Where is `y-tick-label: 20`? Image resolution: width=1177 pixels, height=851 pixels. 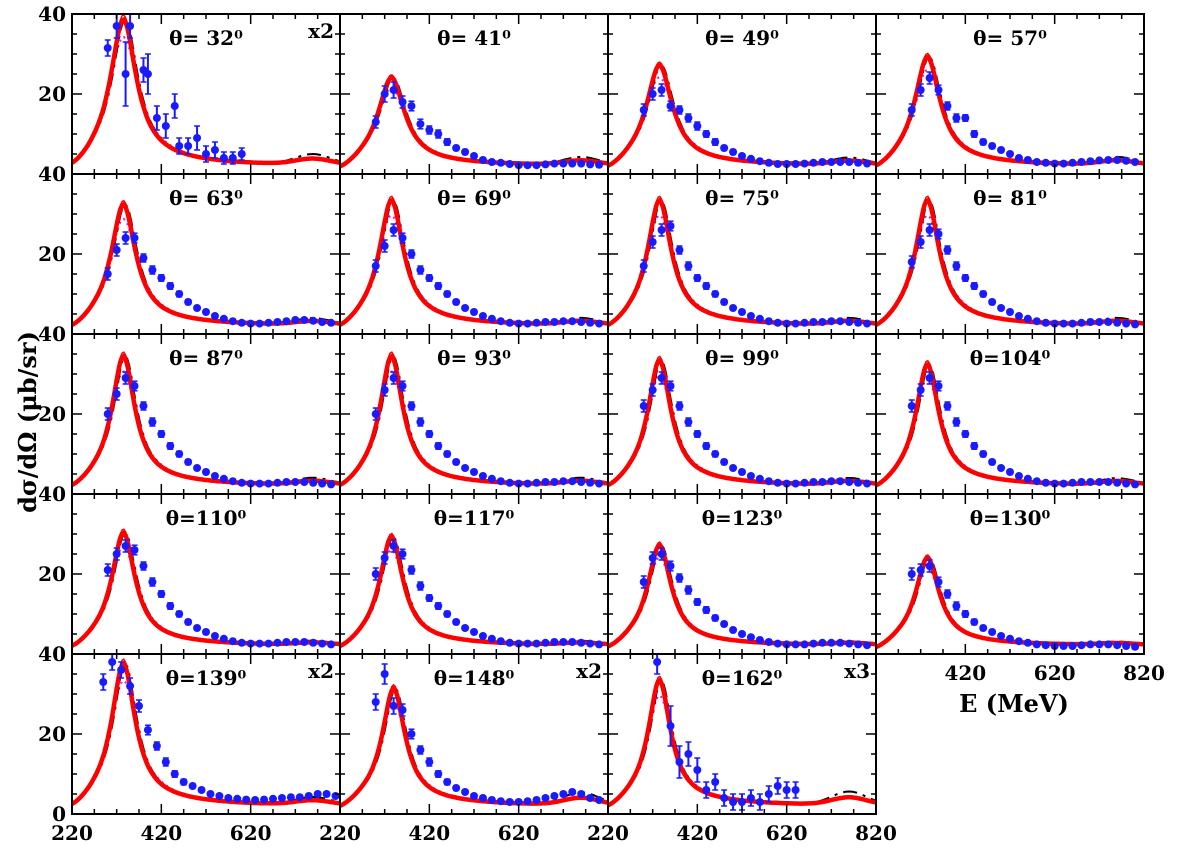 y-tick-label: 20 is located at coordinates (52, 414).